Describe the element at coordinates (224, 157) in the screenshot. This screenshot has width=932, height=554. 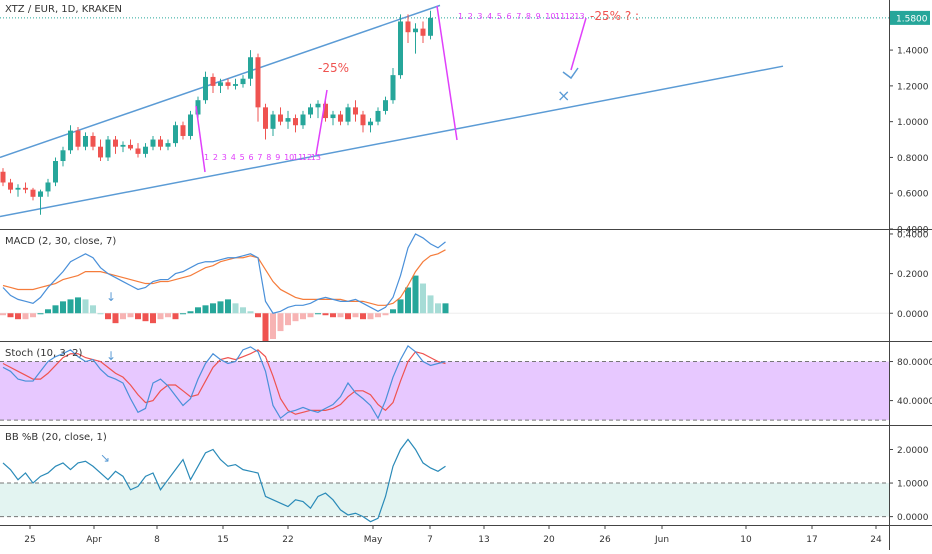
I see `count-label-lower: 3` at that location.